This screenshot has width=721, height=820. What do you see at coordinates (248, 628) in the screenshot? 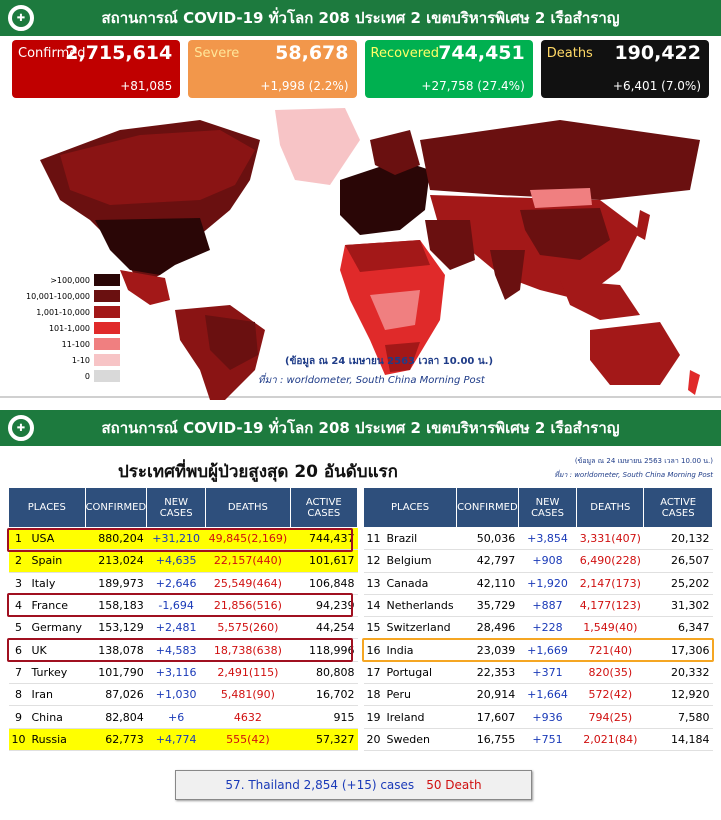
I see `deaths-cell: 5,575(260)` at bounding box center [248, 628].